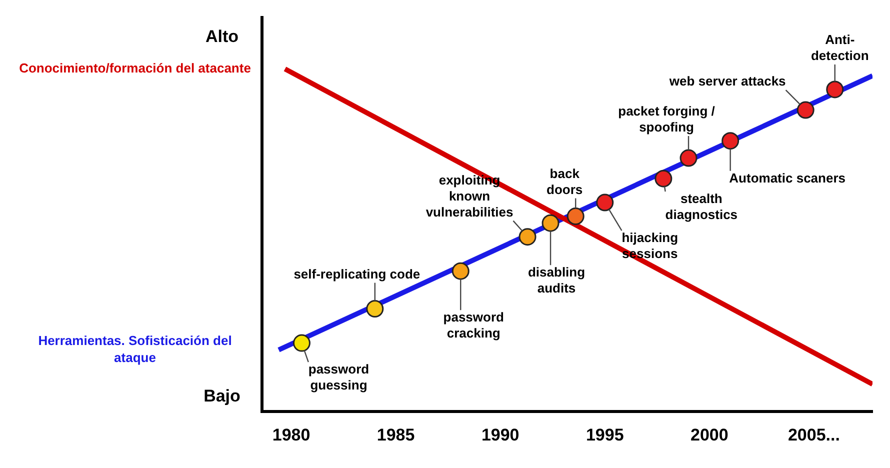 The width and height of the screenshot is (890, 468). I want to click on annotation: password cracking, so click(473, 325).